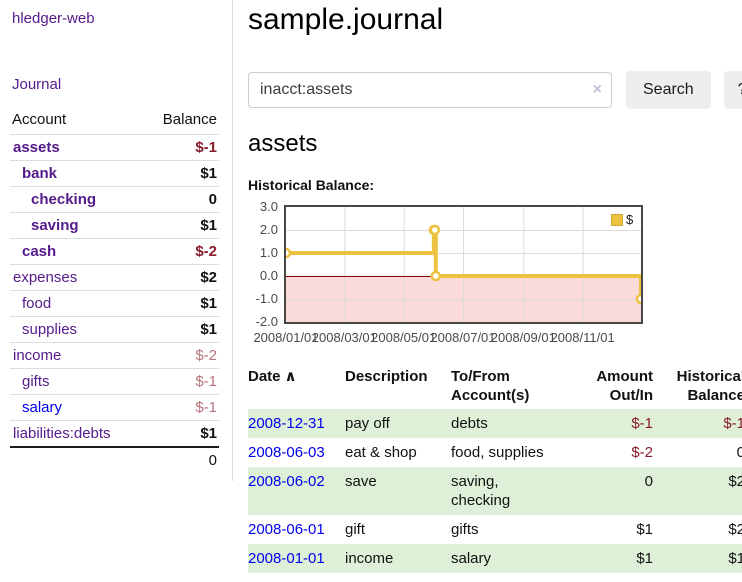 The width and height of the screenshot is (742, 582). Describe the element at coordinates (39, 119) in the screenshot. I see `accounts-column-header: Account` at that location.